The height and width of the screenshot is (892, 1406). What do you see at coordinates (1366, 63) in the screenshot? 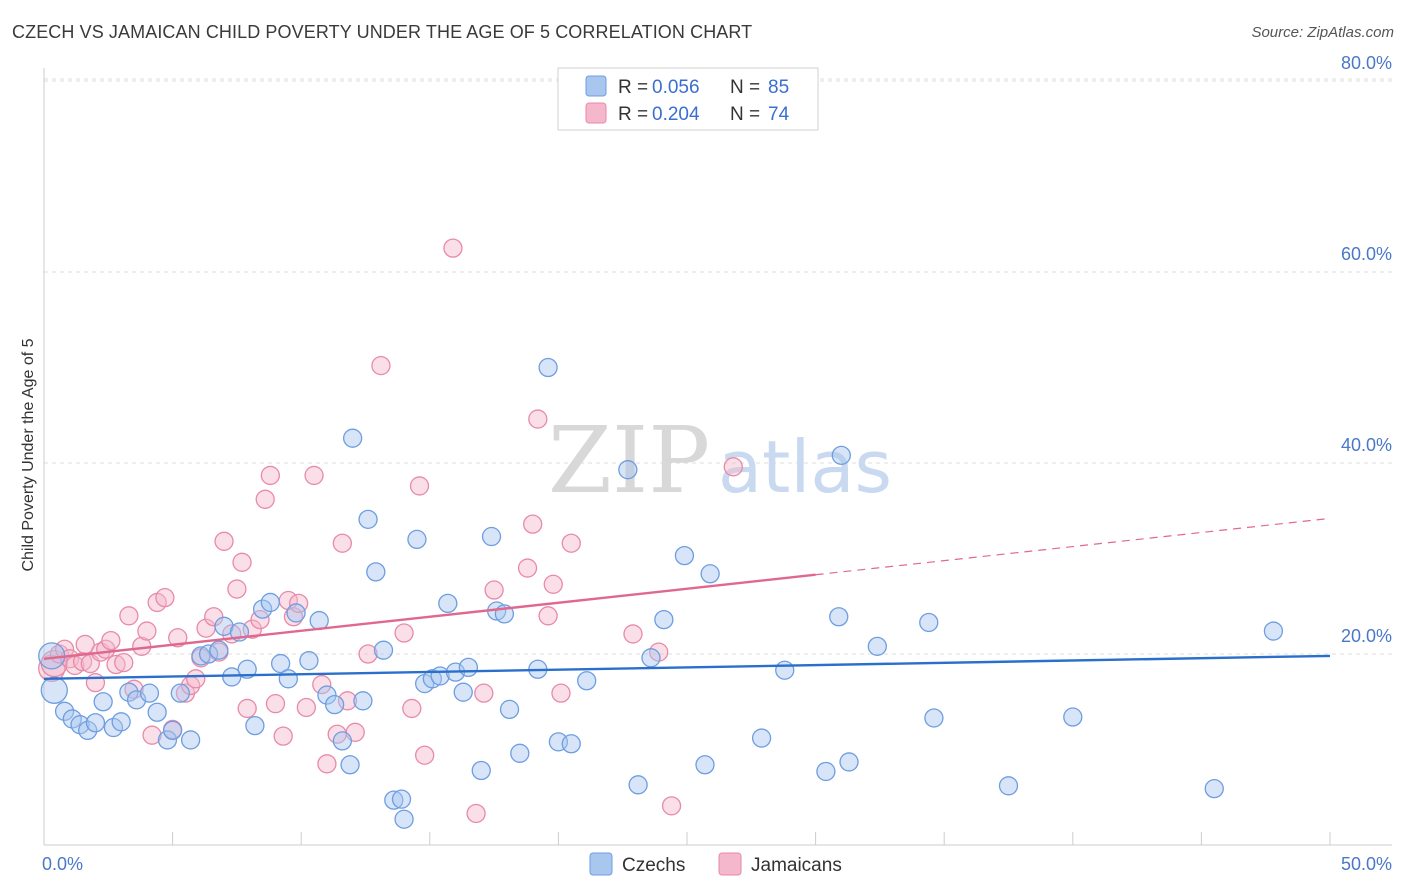
I see `y-tick-label-80: 80.0%` at bounding box center [1366, 63].